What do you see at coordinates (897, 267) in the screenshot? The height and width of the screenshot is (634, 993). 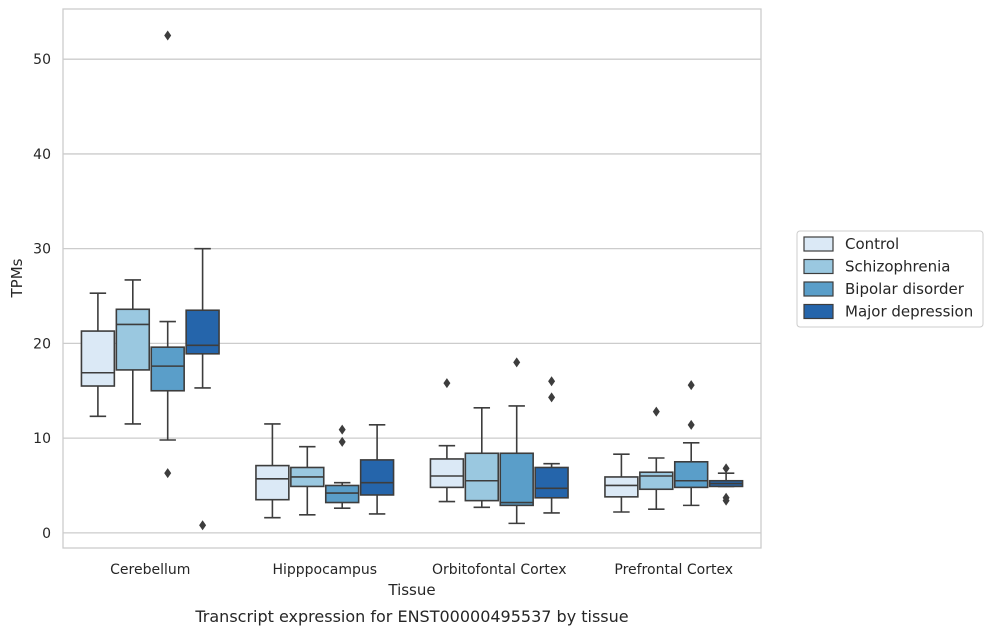 I see `legend-entry: Schizophrenia` at bounding box center [897, 267].